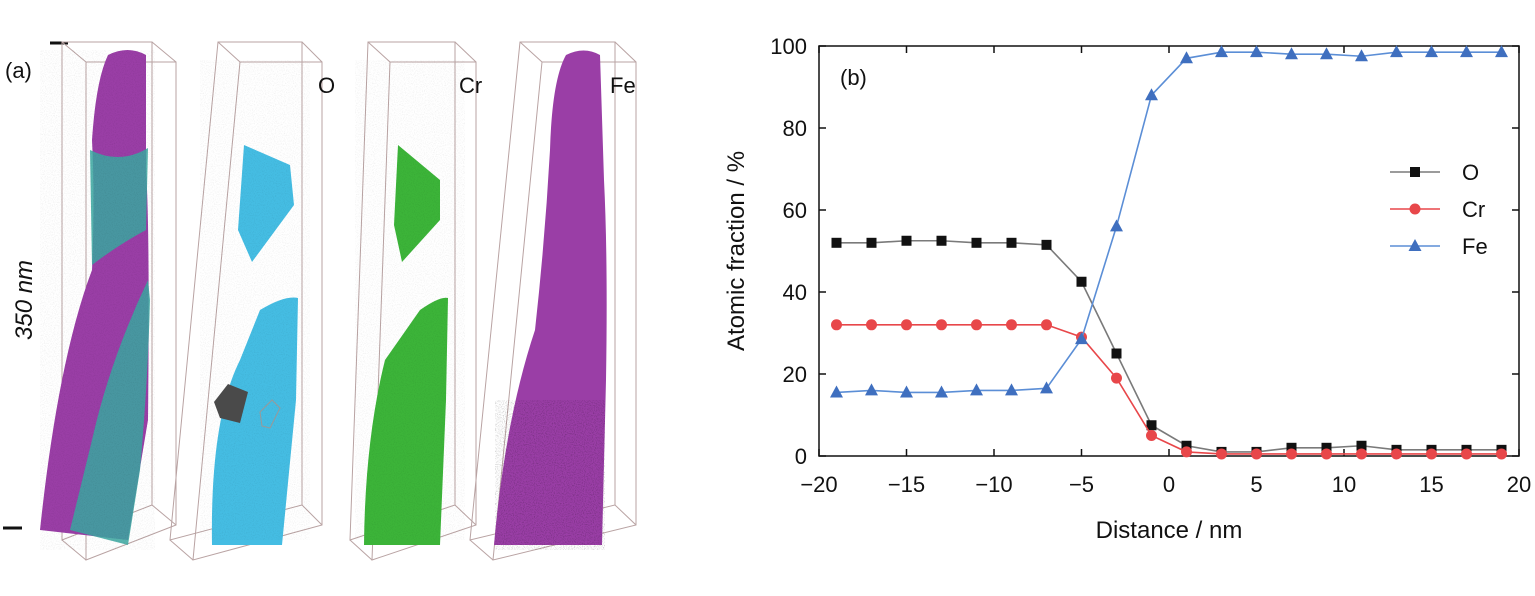 The width and height of the screenshot is (1535, 596). What do you see at coordinates (1475, 246) in the screenshot?
I see `legend-label-fe: Fe` at bounding box center [1475, 246].